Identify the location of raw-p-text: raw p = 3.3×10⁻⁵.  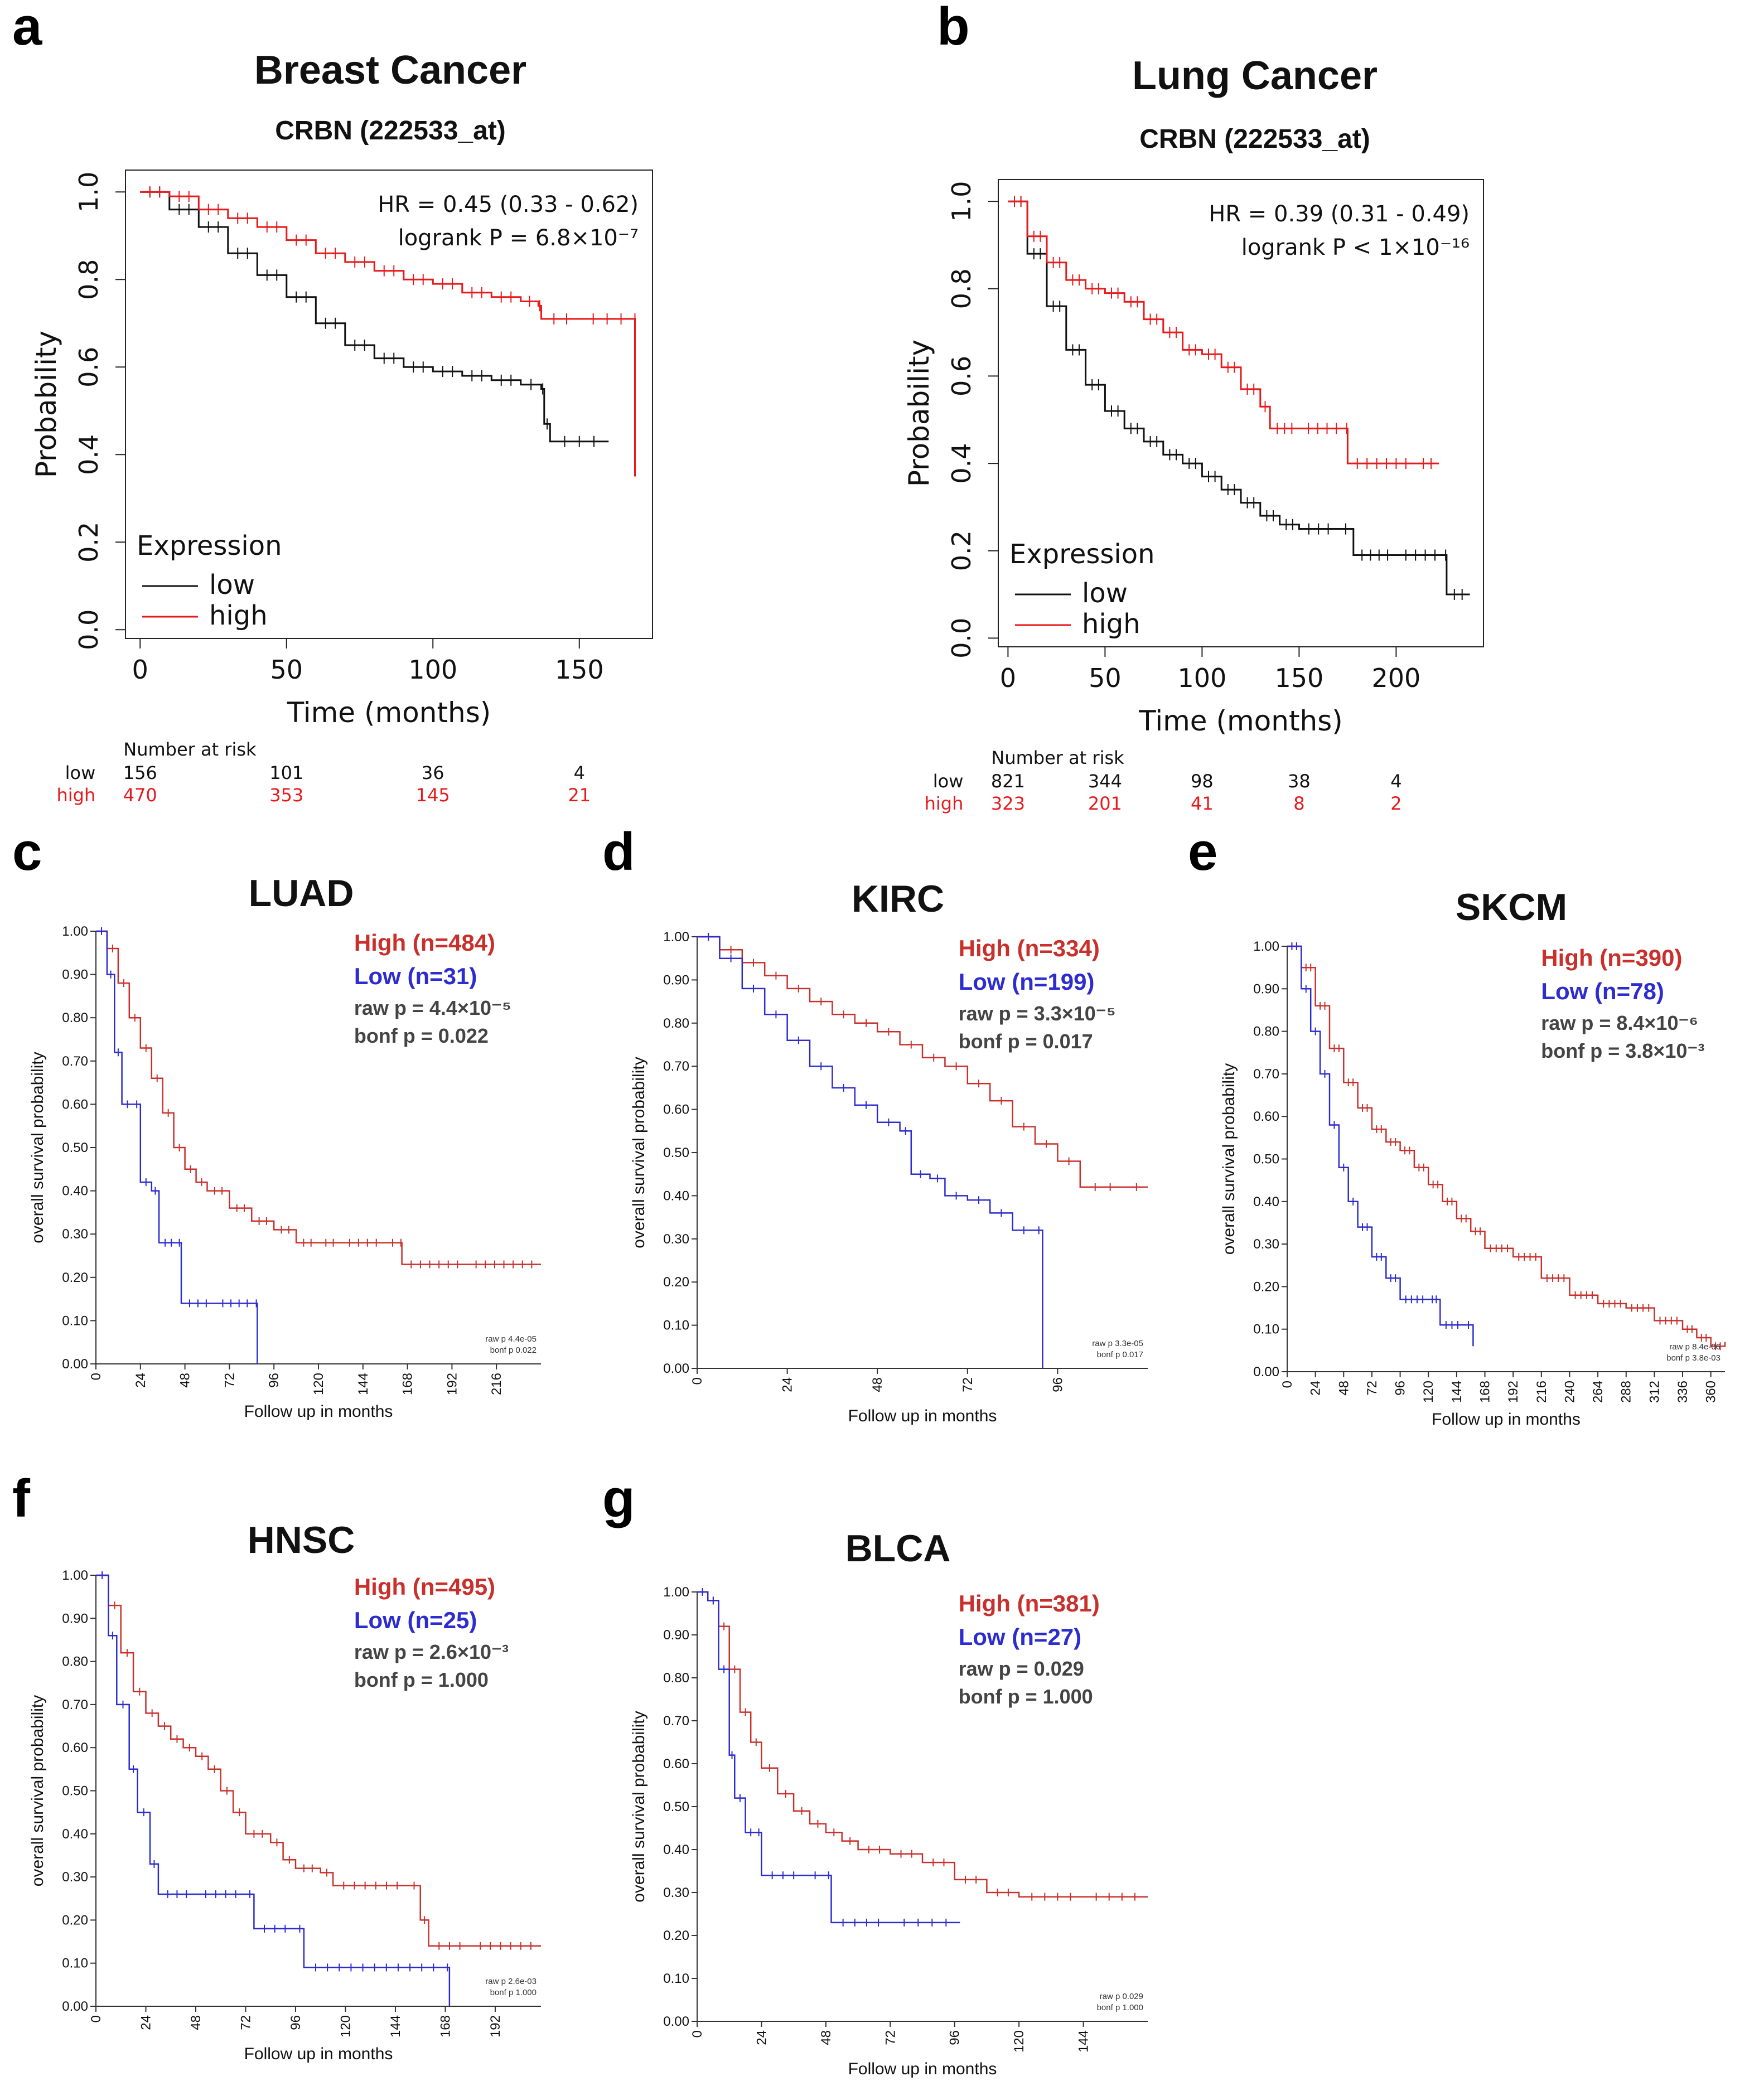
(1037, 1013).